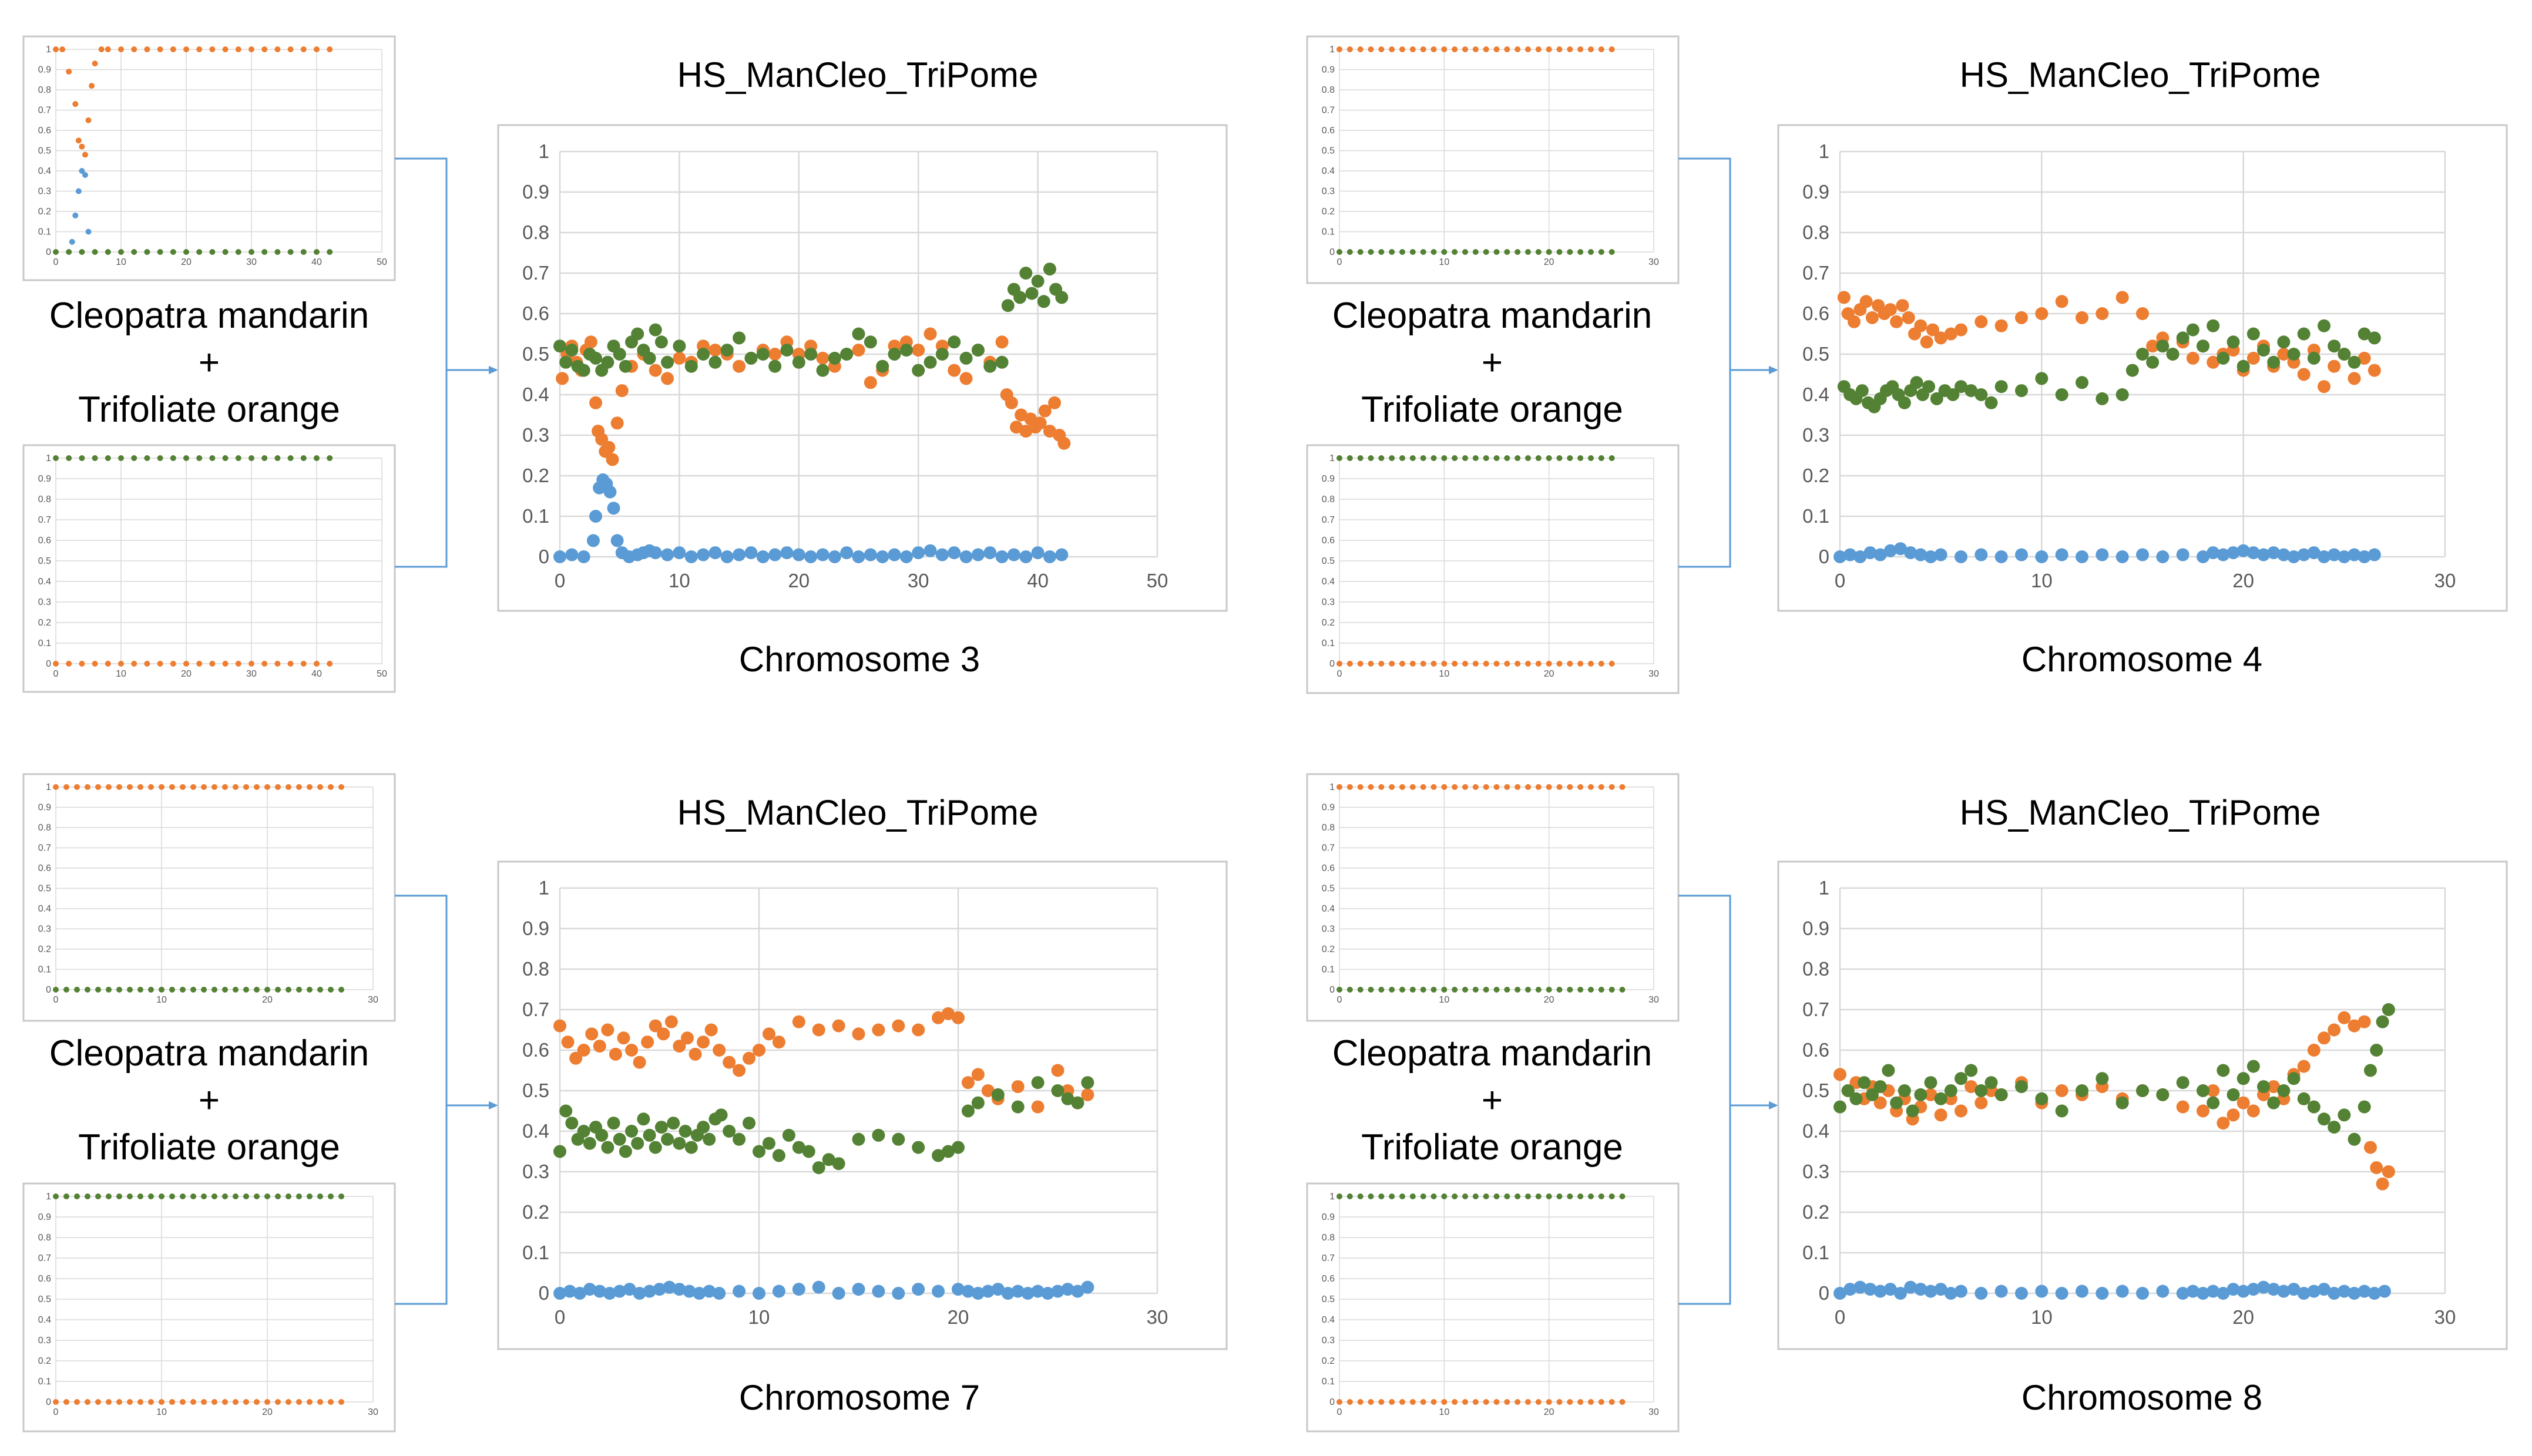 This screenshot has height=1456, width=2532. Describe the element at coordinates (862, 368) in the screenshot. I see `main-chart-chr3: 00.10.20.30.40.50.60.70.80.910 10 20 30 40 50` at that location.